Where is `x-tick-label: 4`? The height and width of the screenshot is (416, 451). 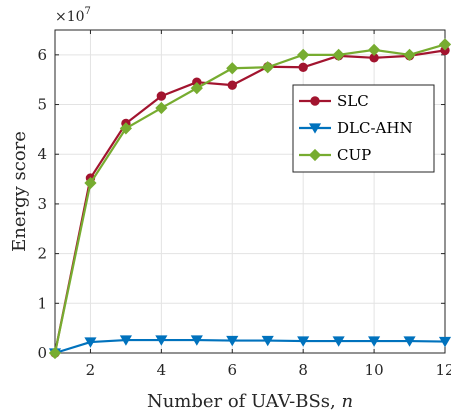 x-tick-label: 4 is located at coordinates (162, 370).